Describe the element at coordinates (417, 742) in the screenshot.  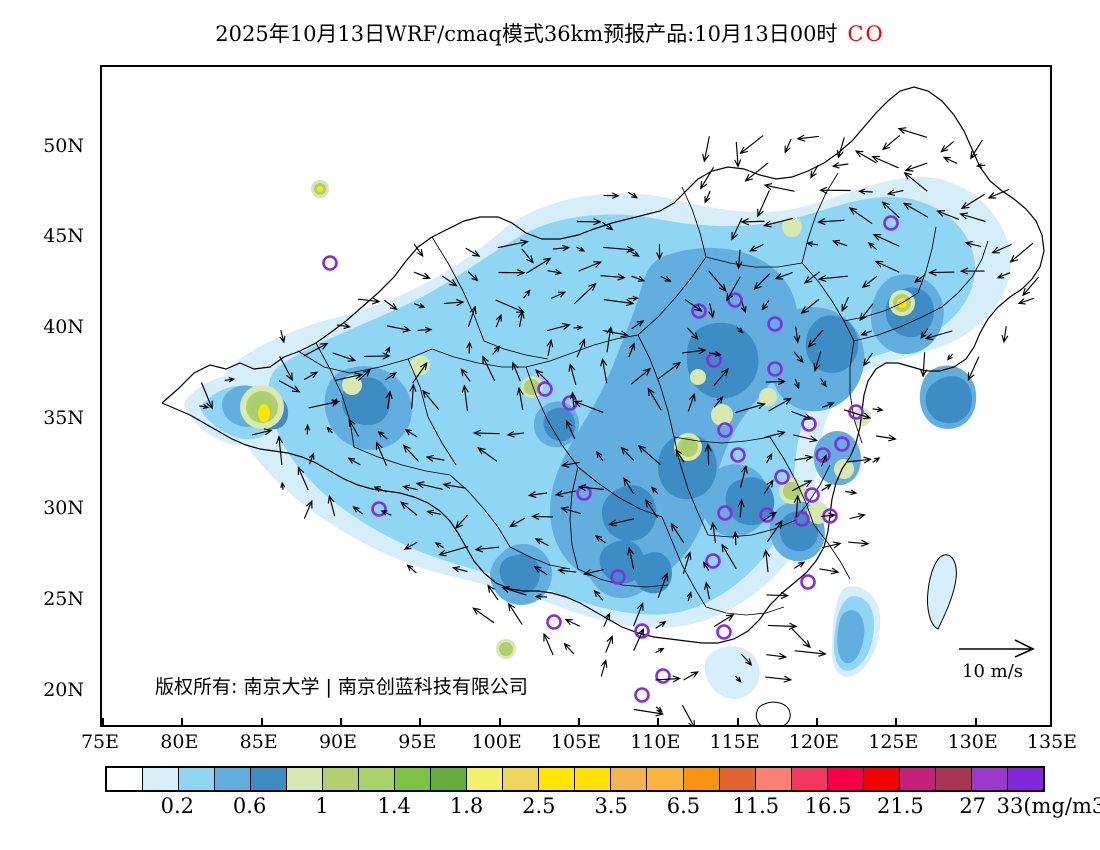
I see `longitude-label: 95E` at that location.